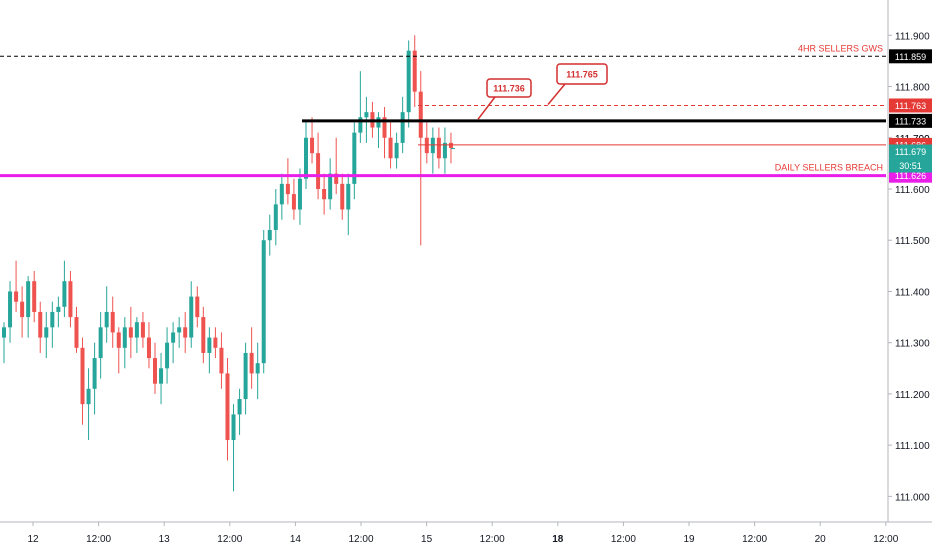 The height and width of the screenshot is (550, 932). What do you see at coordinates (912, 497) in the screenshot?
I see `price-tick-label: 111.000` at bounding box center [912, 497].